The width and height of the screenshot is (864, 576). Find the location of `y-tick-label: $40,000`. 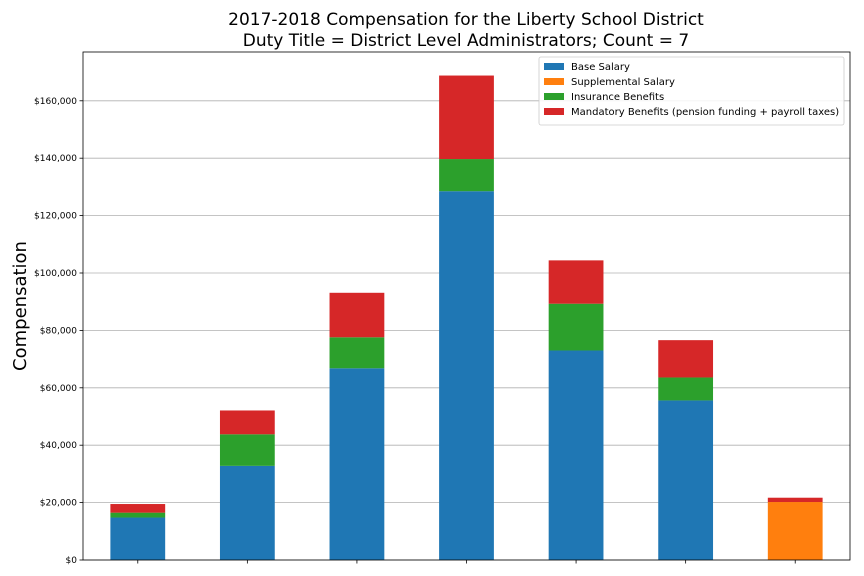

y-tick-label: $40,000 is located at coordinates (58, 446).